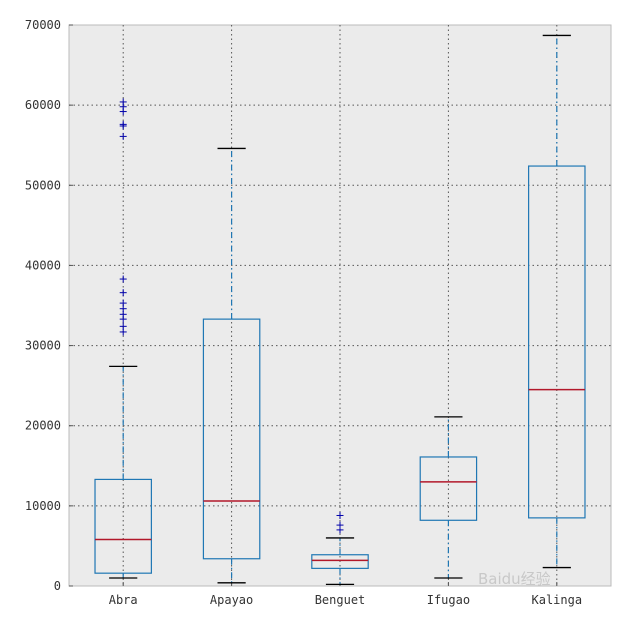  I want to click on y-axis-ticks: 0 10000 20000 30000 40000 50000 60000 70000, so click(49, 305).